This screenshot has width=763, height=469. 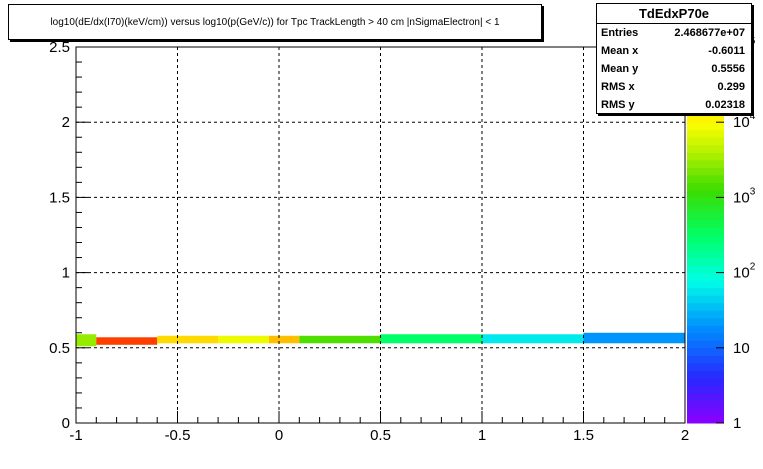 I want to click on stats-label: Mean y, so click(x=620, y=69).